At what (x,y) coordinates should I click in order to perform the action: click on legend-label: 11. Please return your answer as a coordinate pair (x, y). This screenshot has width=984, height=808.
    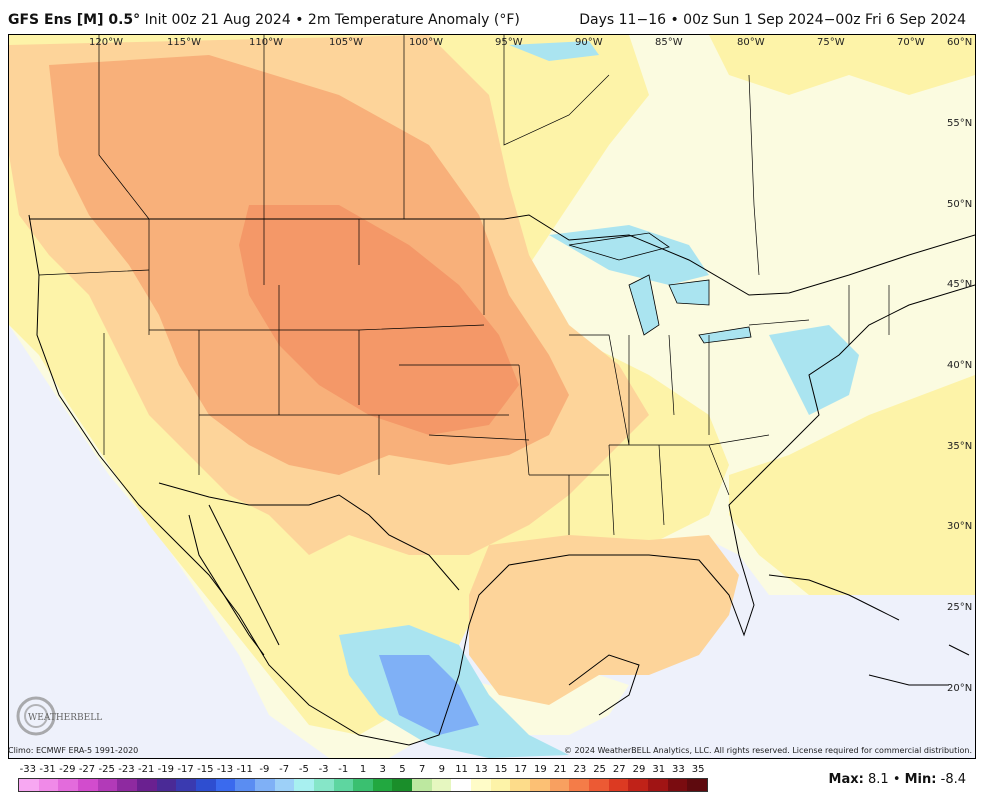
    Looking at the image, I should click on (461, 769).